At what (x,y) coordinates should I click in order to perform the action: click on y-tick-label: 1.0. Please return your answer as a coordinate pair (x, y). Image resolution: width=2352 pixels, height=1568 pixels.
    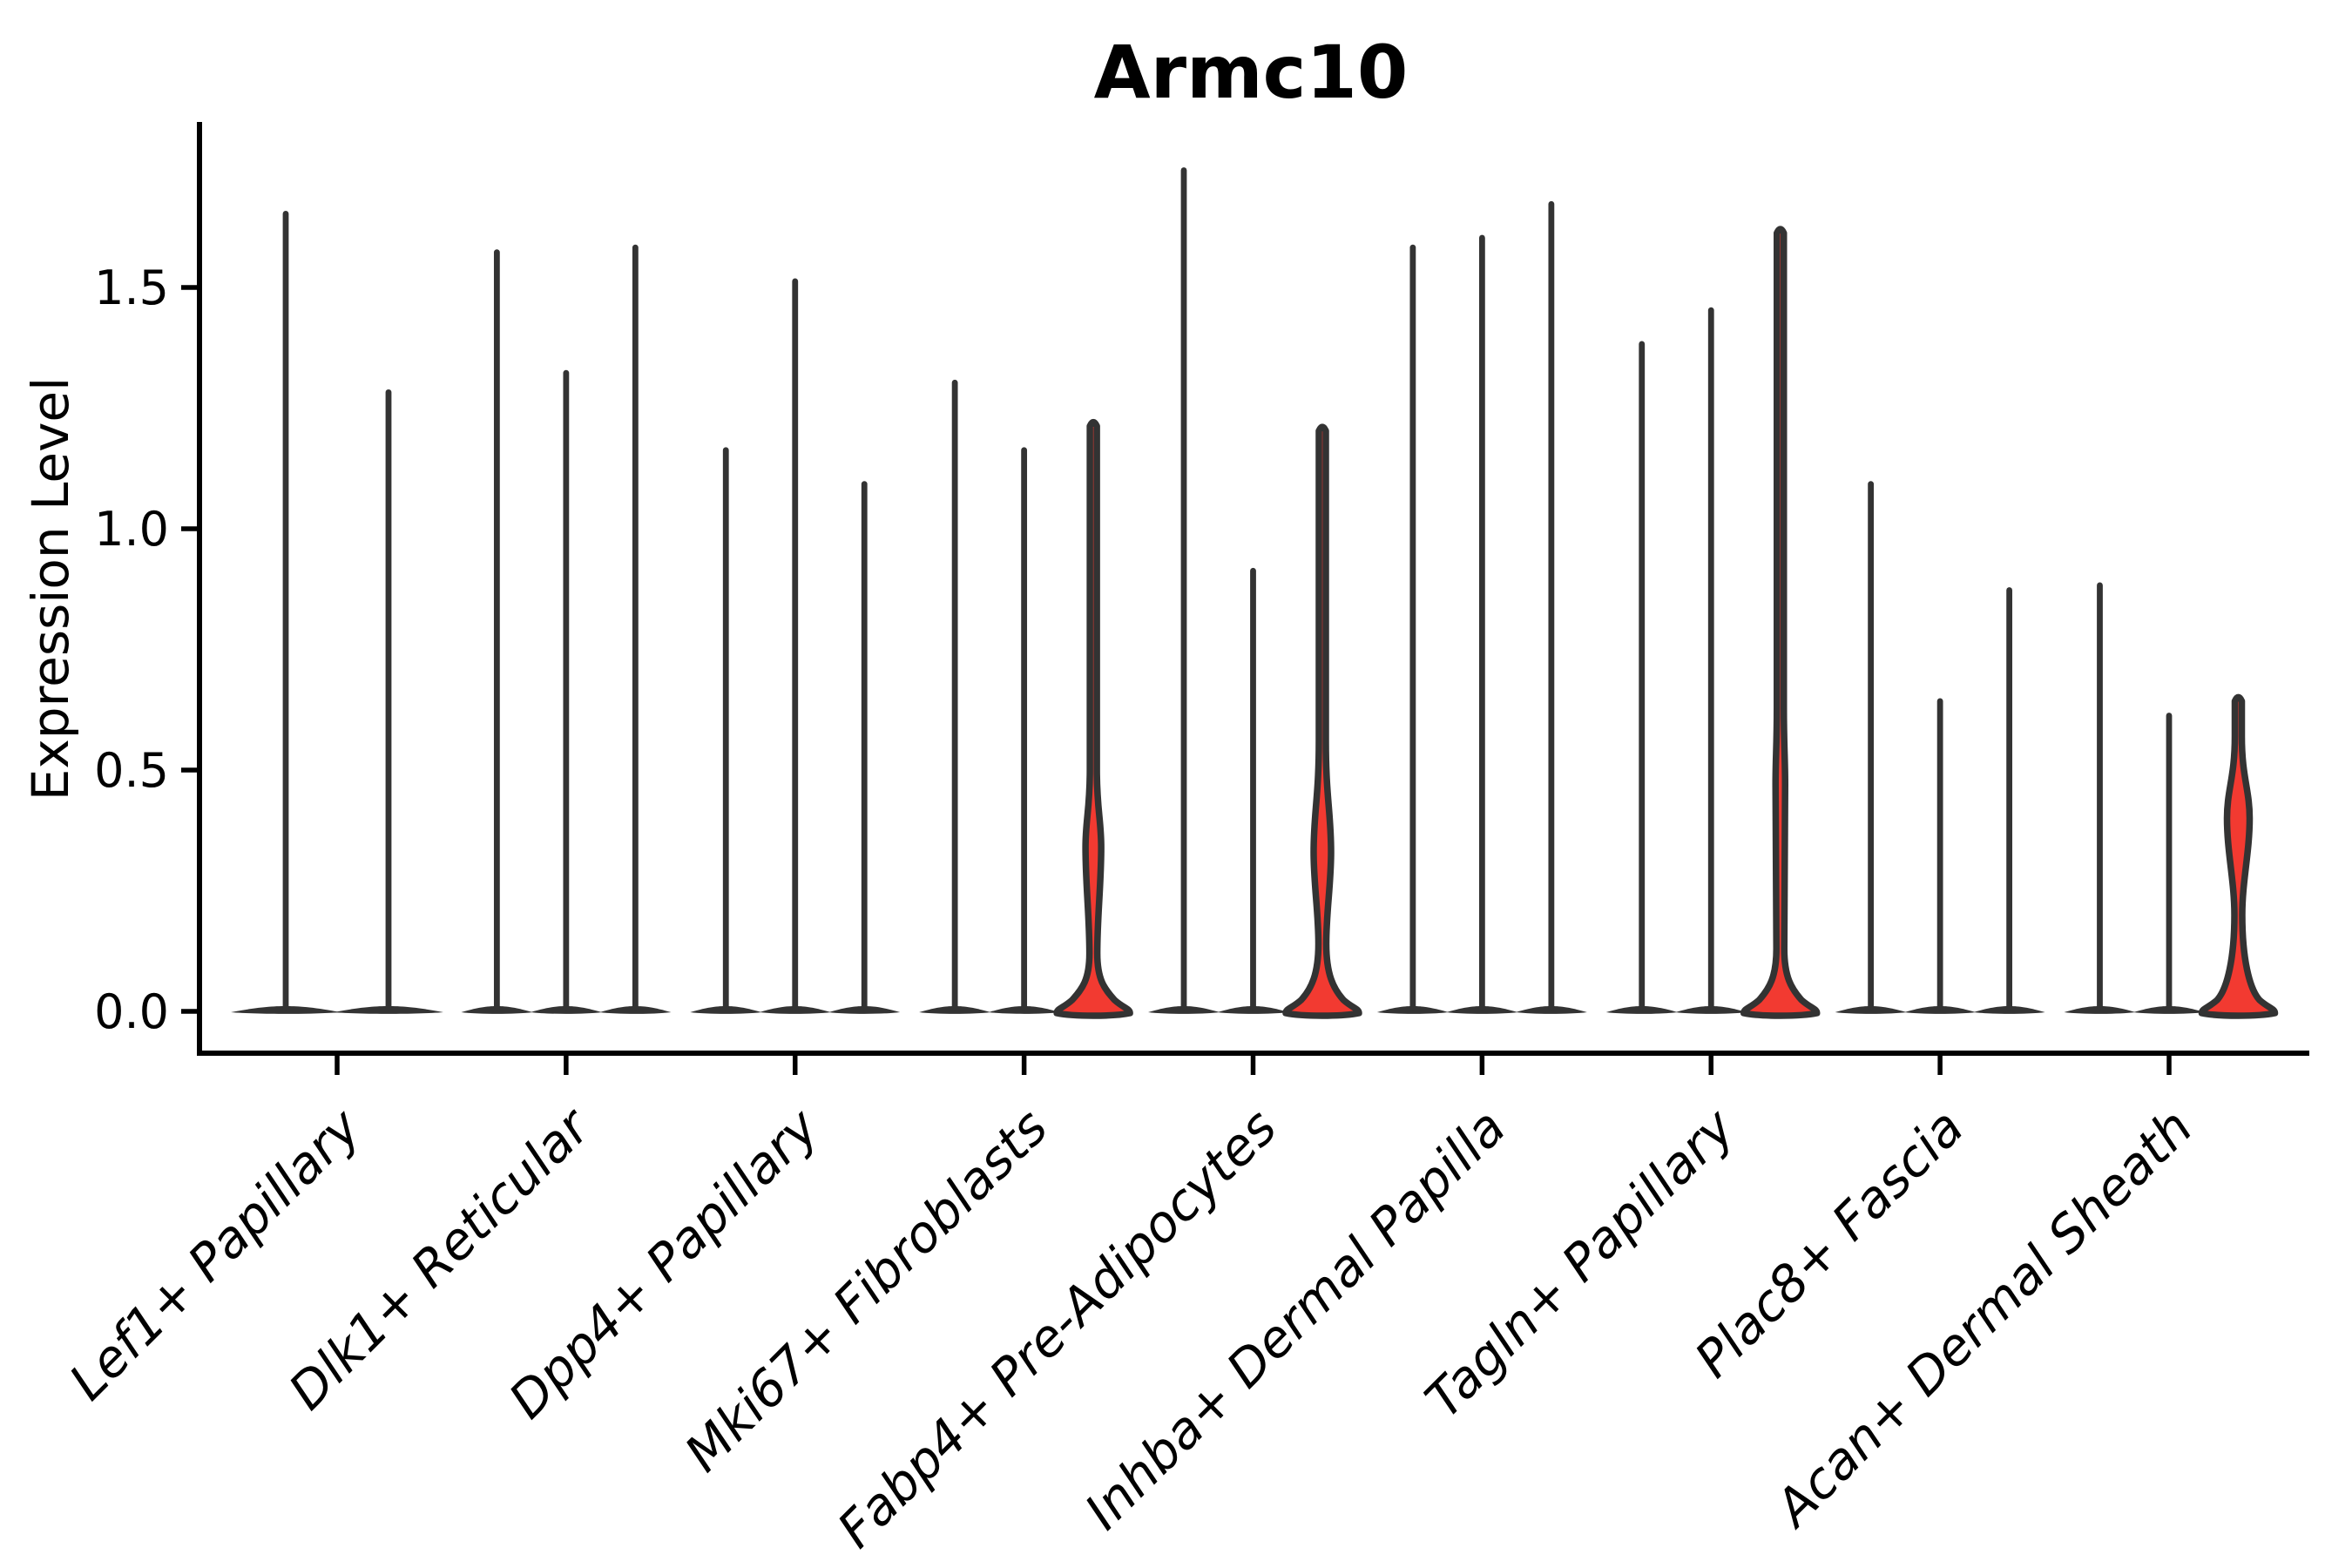
    Looking at the image, I should click on (131, 529).